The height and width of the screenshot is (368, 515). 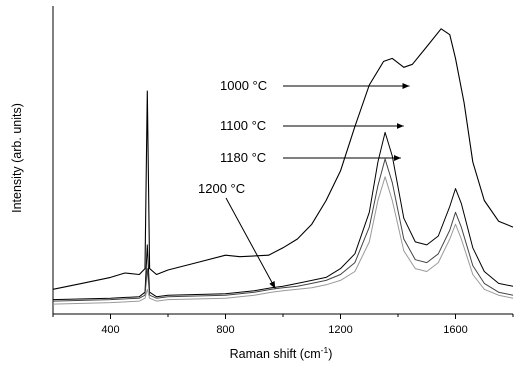 I want to click on y-axis-title: Intensity (arb. units), so click(x=17, y=158).